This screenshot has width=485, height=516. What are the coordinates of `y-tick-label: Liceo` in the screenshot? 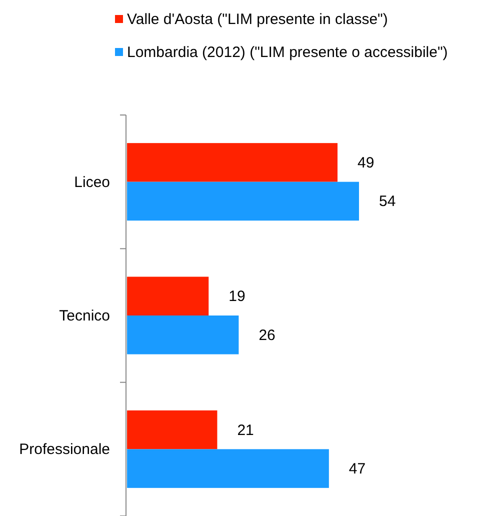 It's located at (92, 182).